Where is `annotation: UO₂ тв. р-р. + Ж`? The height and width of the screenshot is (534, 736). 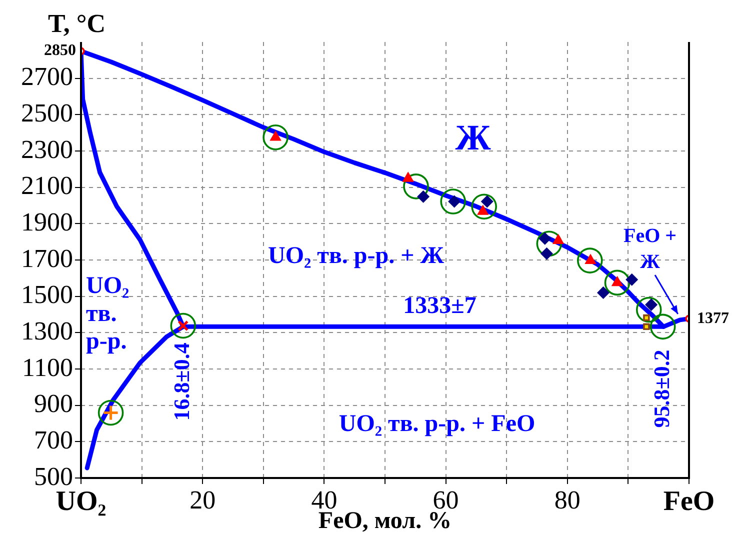 annotation: UO₂ тв. р-р. + Ж is located at coordinates (356, 256).